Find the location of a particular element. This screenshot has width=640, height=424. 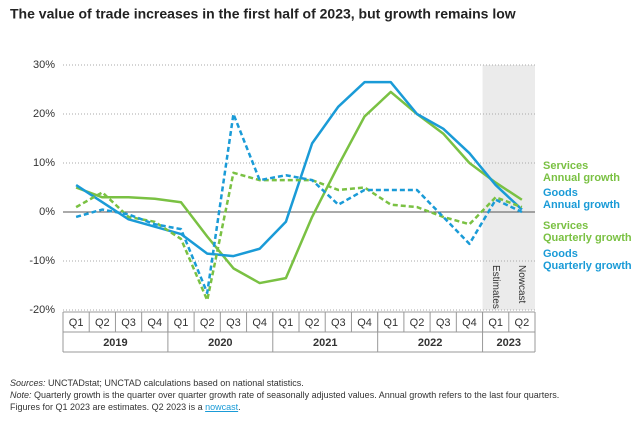

year-label: 2019 is located at coordinates (115, 343).